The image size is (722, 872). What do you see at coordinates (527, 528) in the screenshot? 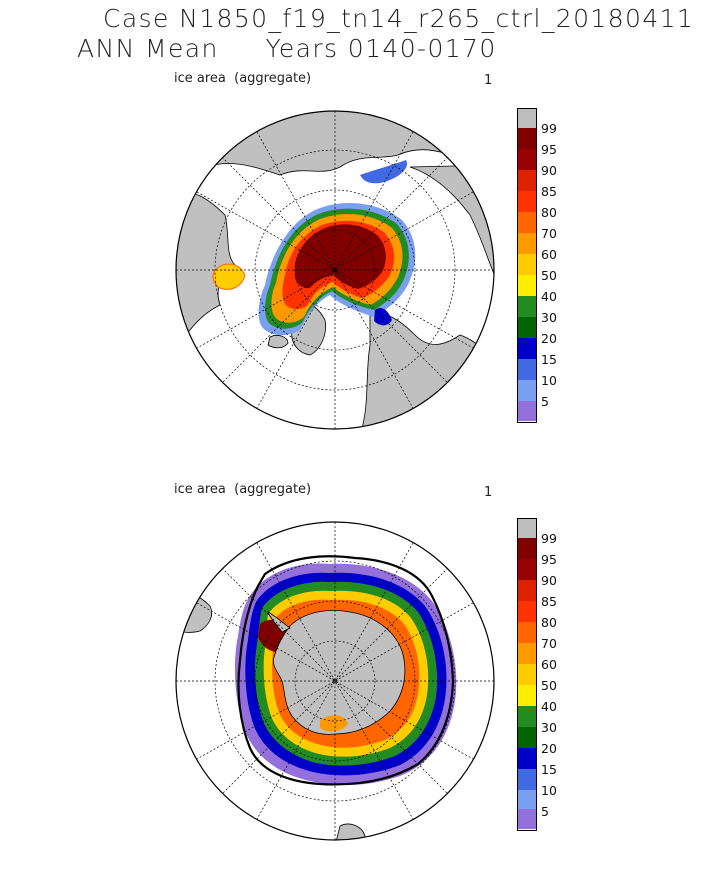
I see `south-colorbar-nodata` at bounding box center [527, 528].